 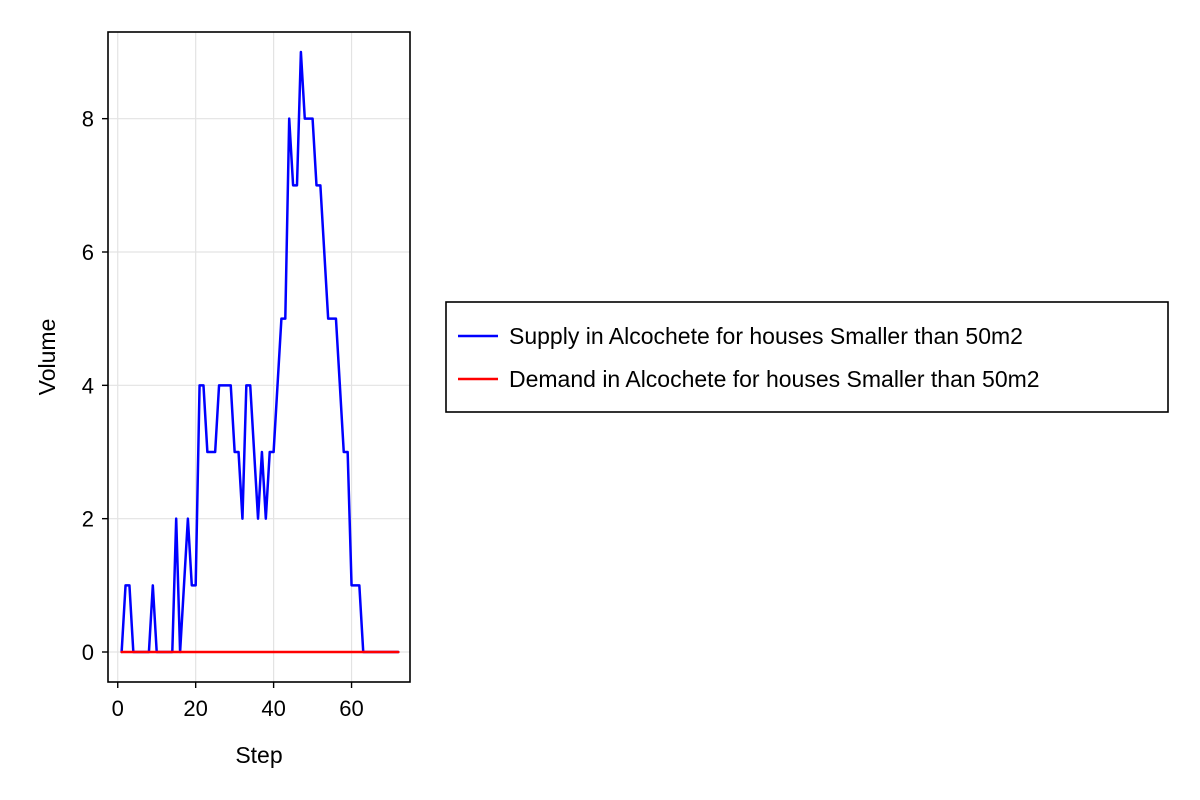 What do you see at coordinates (258, 755) in the screenshot?
I see `x-axis-label: Step` at bounding box center [258, 755].